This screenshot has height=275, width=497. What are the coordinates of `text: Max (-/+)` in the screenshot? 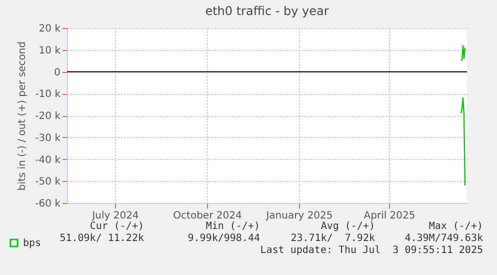 It's located at (455, 227).